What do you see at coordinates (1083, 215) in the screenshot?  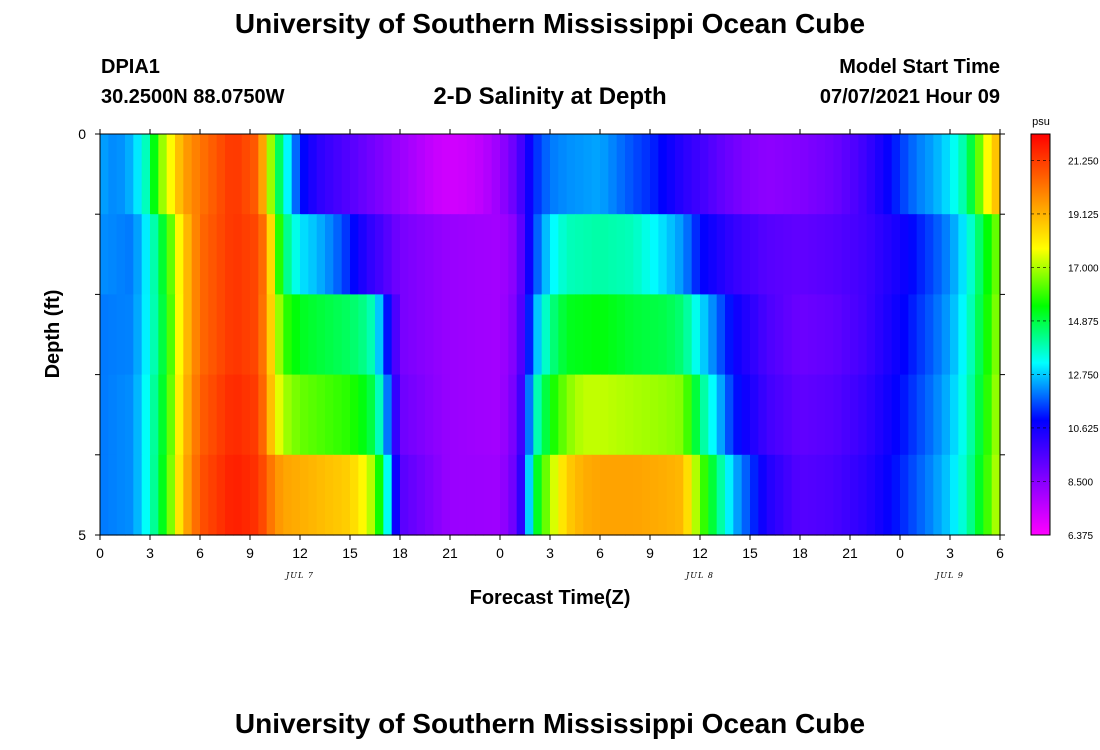 I see `colorbar-tick-label: 19.125` at bounding box center [1083, 215].